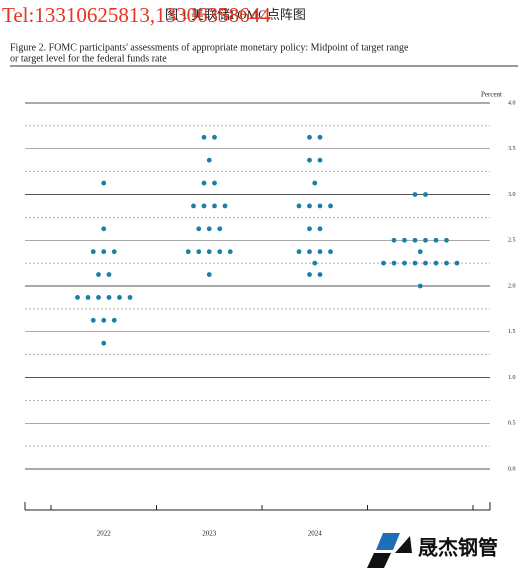 This screenshot has width=528, height=573. What do you see at coordinates (512, 241) in the screenshot?
I see `y-tick-label: 2.5` at bounding box center [512, 241].